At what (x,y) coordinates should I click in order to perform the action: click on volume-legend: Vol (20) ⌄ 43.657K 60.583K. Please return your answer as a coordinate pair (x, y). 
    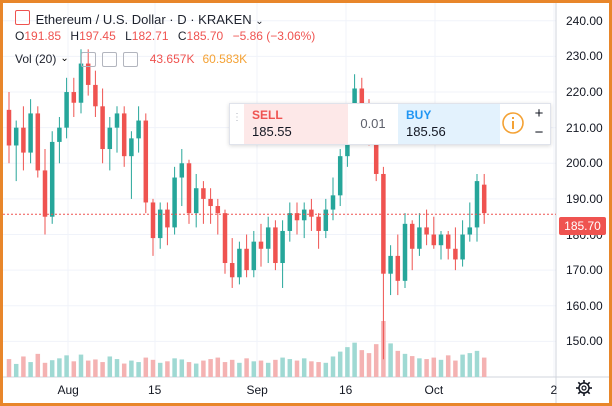
    Looking at the image, I should click on (131, 59).